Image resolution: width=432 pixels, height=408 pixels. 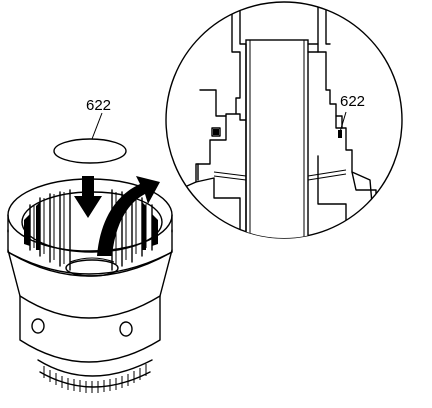 What do you see at coordinates (352, 101) in the screenshot?
I see `callout-label-right: 622` at bounding box center [352, 101].